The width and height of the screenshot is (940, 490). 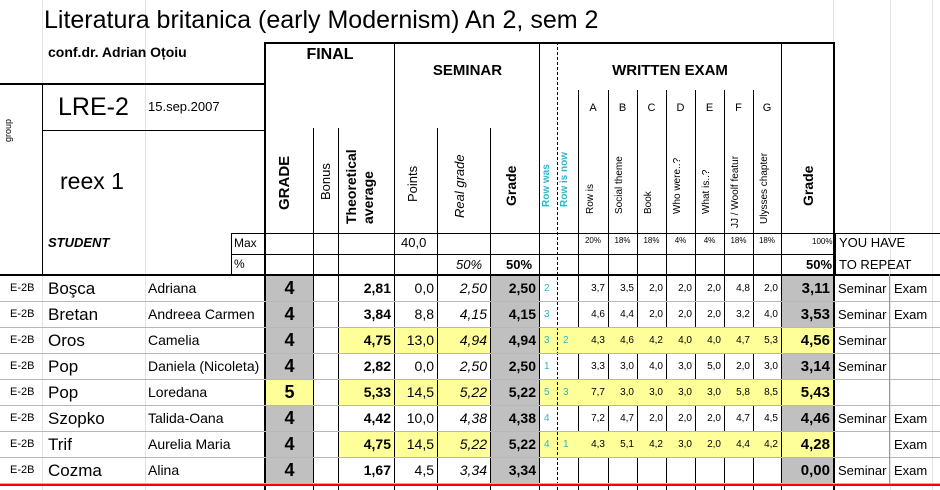 I want to click on real-grade-cell: 4,94, so click(x=464, y=340).